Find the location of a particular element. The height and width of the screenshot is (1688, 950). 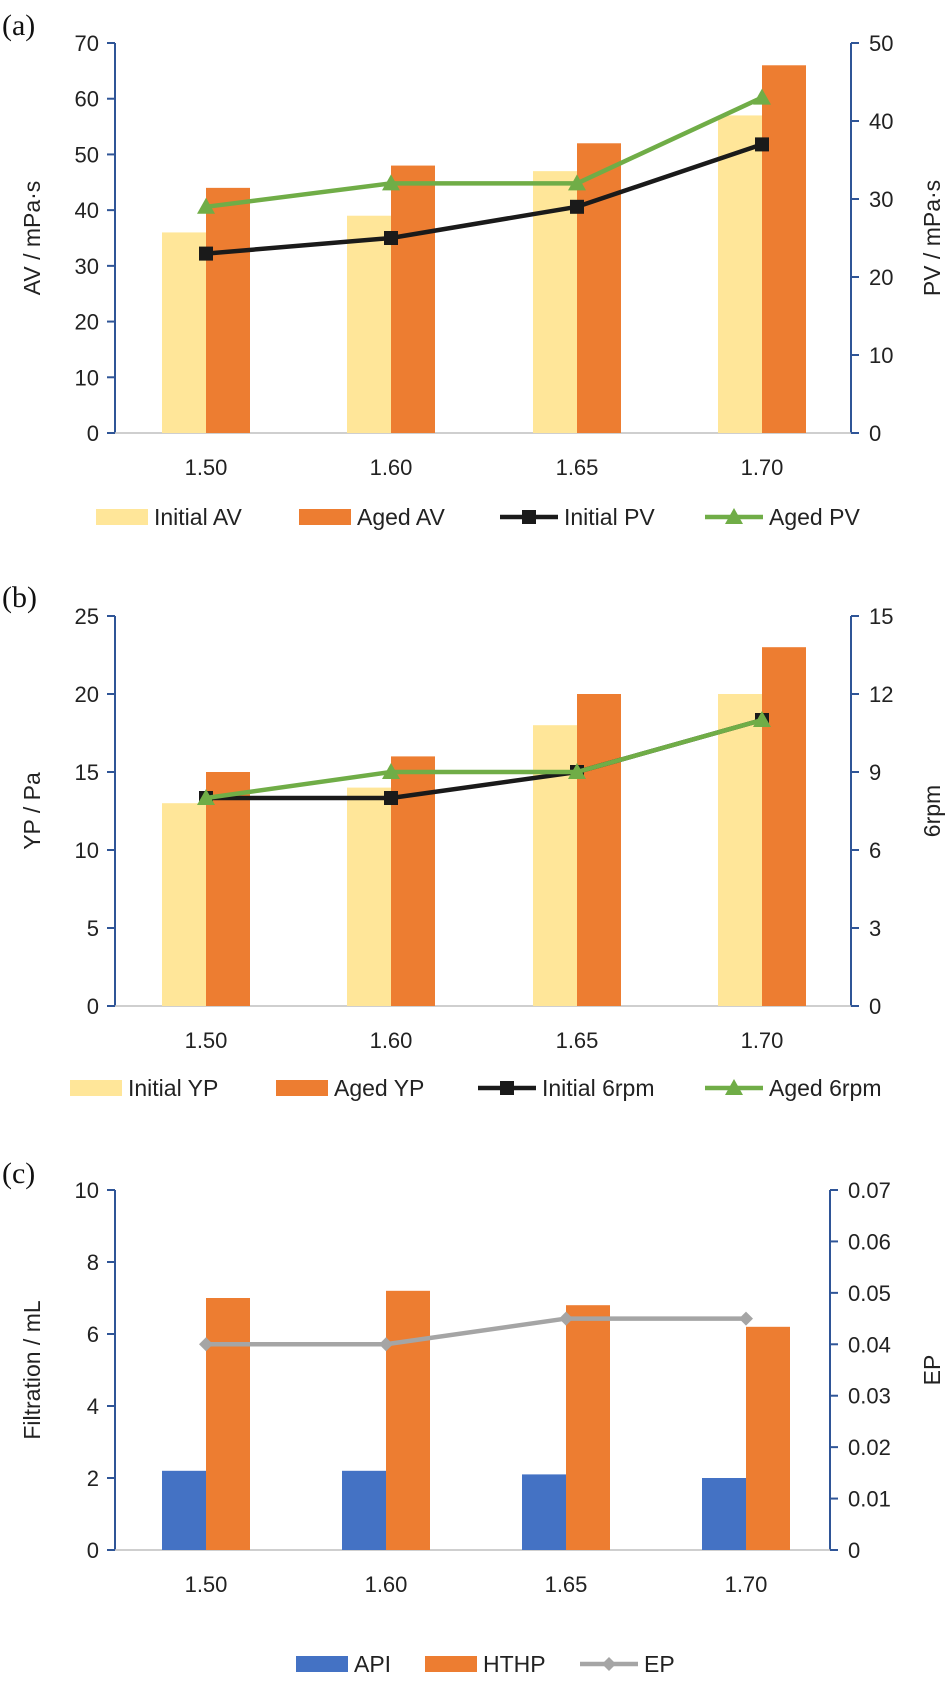

left-tick-label: 15 is located at coordinates (87, 772).